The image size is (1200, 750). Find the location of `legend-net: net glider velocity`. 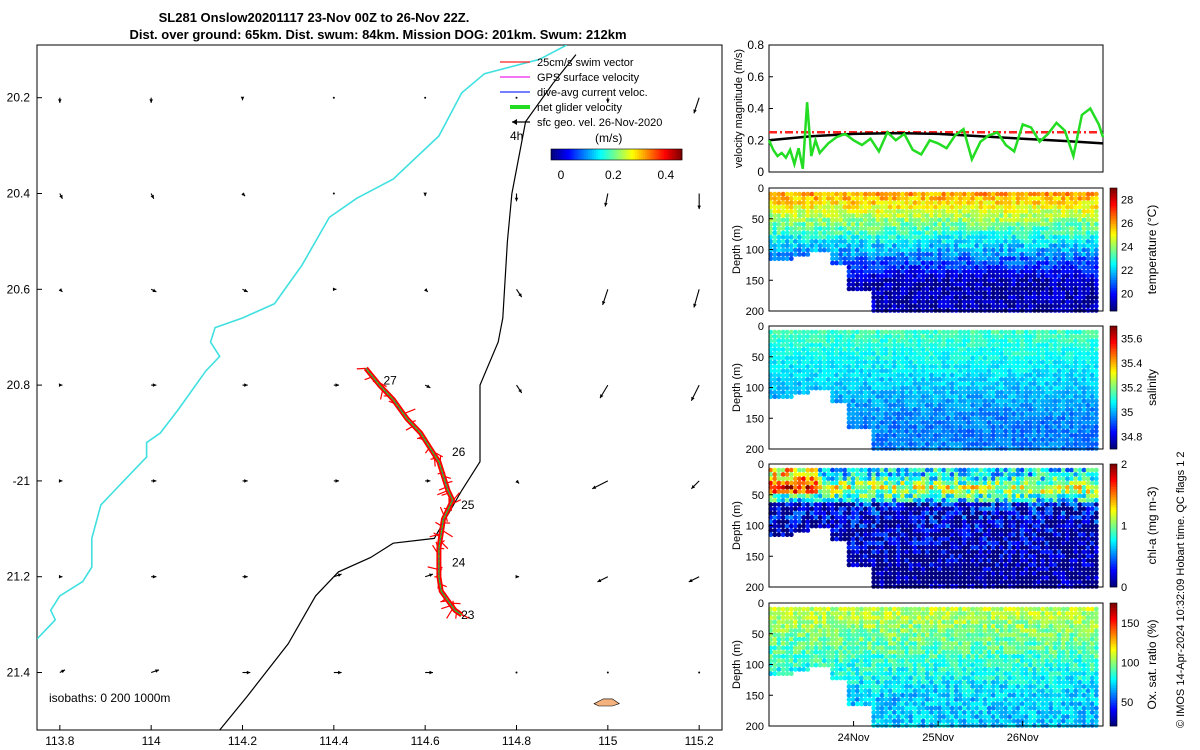

legend-net: net glider velocity is located at coordinates (579, 108).